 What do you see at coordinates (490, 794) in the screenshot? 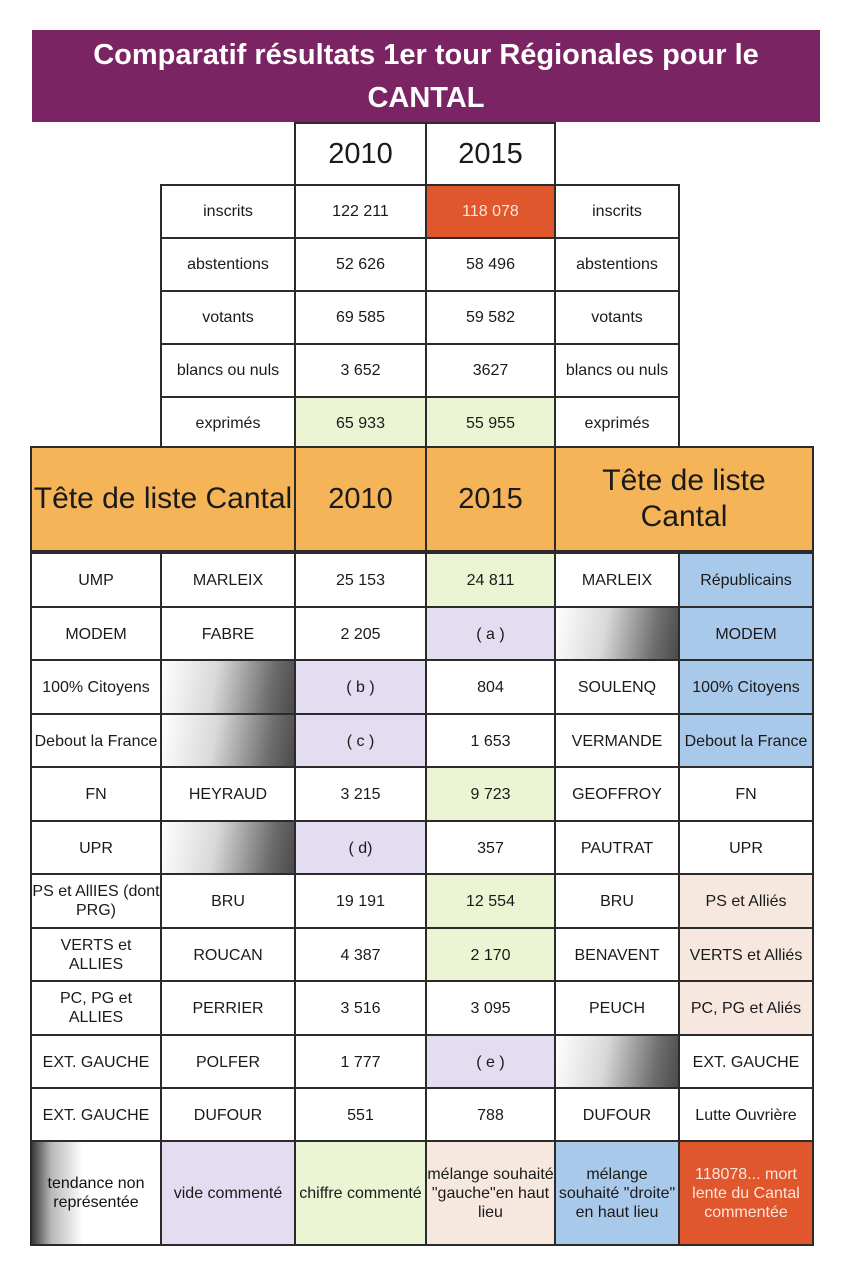
I see `votes-2015: 9 723` at bounding box center [490, 794].